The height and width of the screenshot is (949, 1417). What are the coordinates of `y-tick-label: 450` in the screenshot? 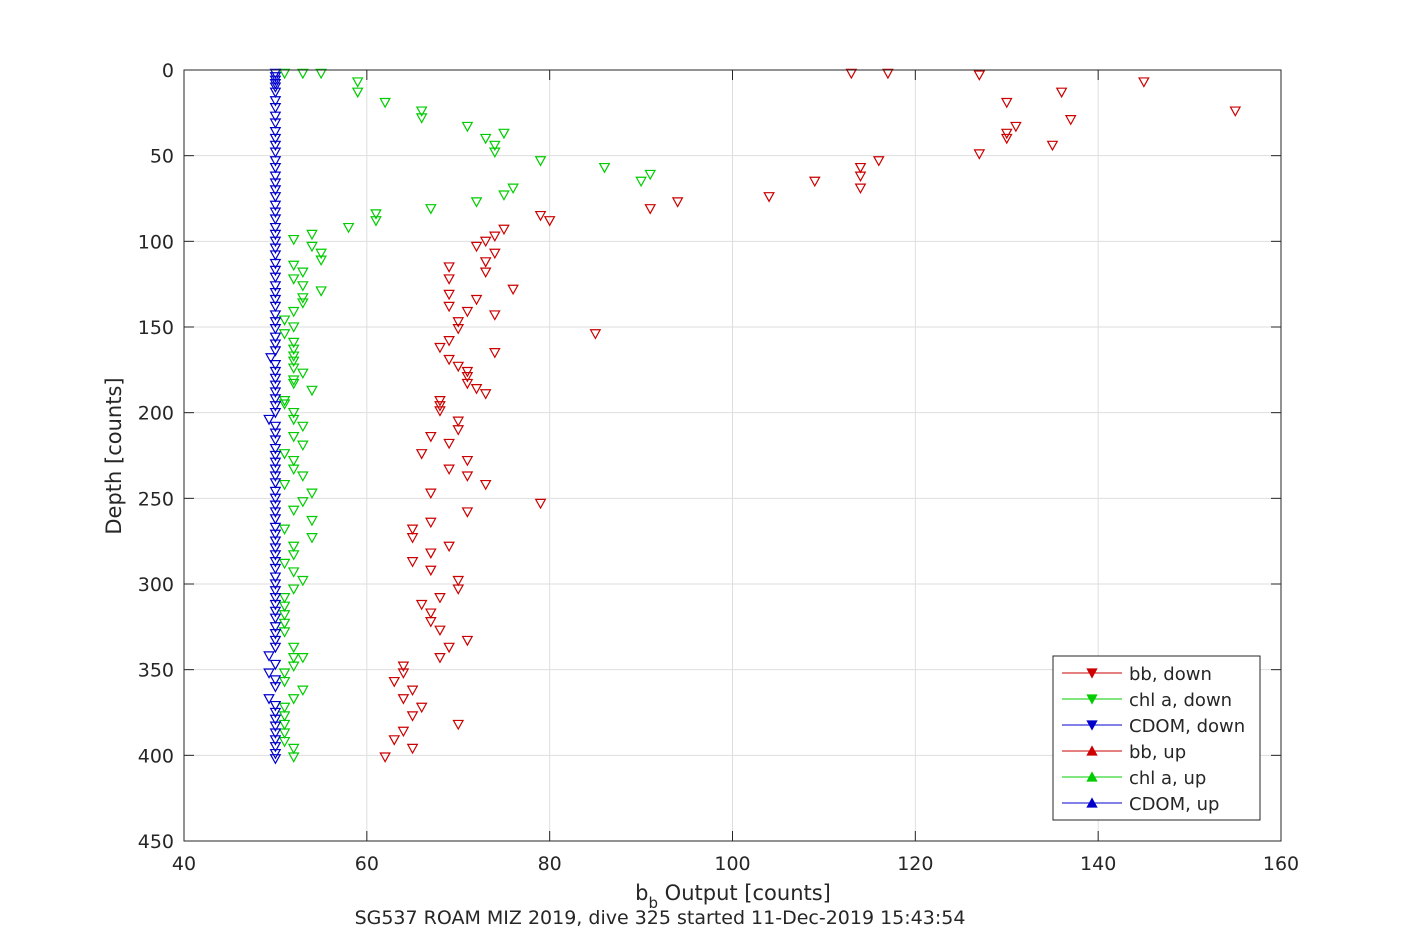 It's located at (156, 842).